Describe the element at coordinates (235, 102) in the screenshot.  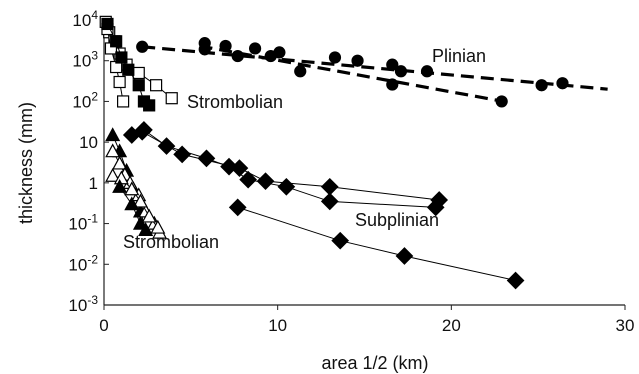
I see `annotation-strombolian-upper: Strombolian` at that location.